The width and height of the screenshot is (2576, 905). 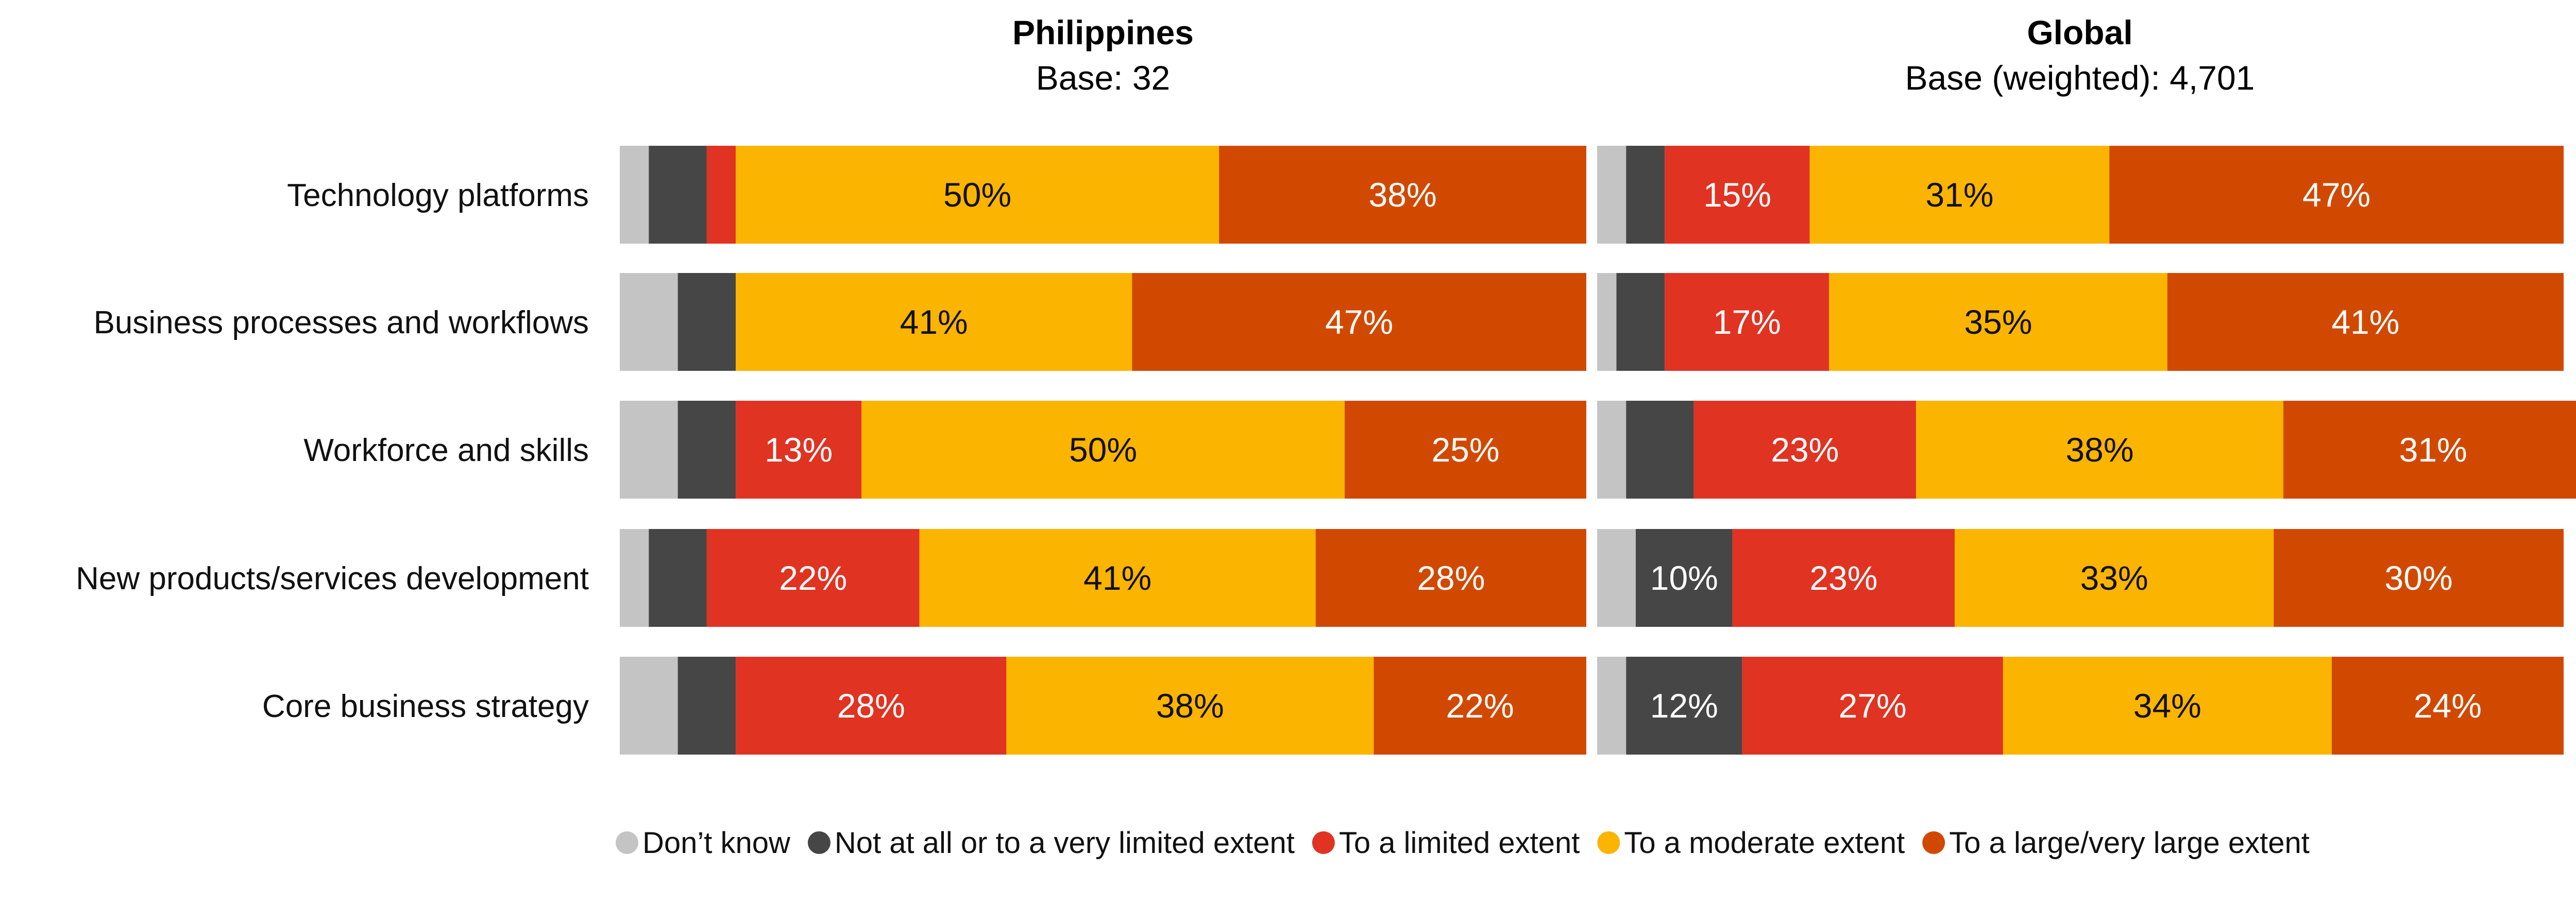 I want to click on bar-philippines-new-products-services-development-to-a-limited-extent, so click(x=813, y=578).